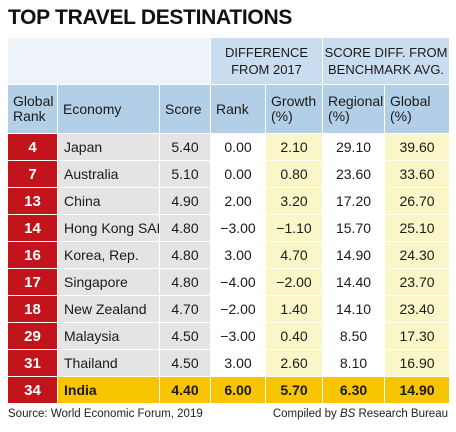  I want to click on row-economy: China, so click(108, 201).